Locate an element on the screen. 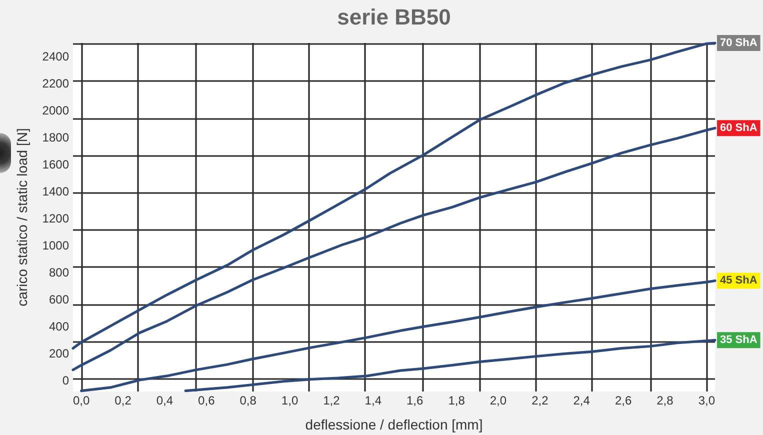 Image resolution: width=763 pixels, height=435 pixels. y-tick-label: 600 is located at coordinates (59, 299).